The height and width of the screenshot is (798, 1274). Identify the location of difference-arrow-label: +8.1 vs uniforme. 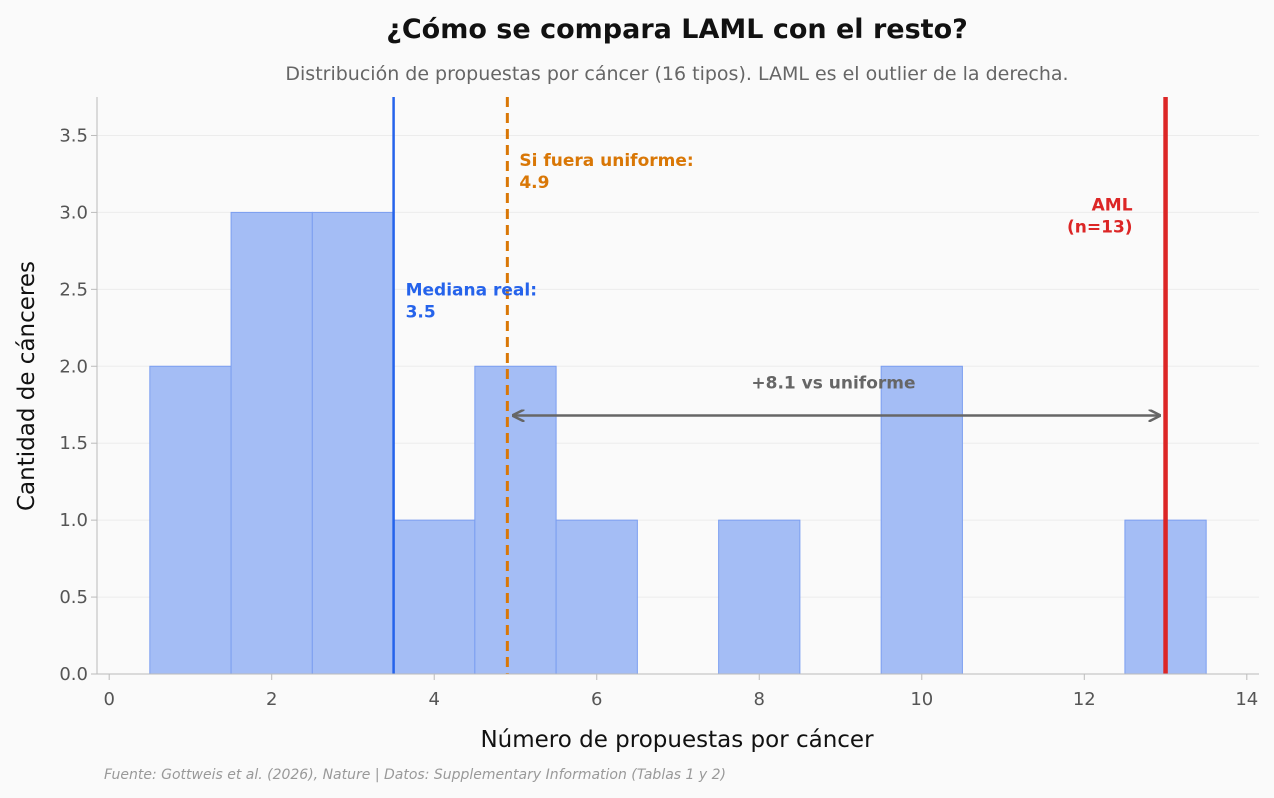
(833, 384).